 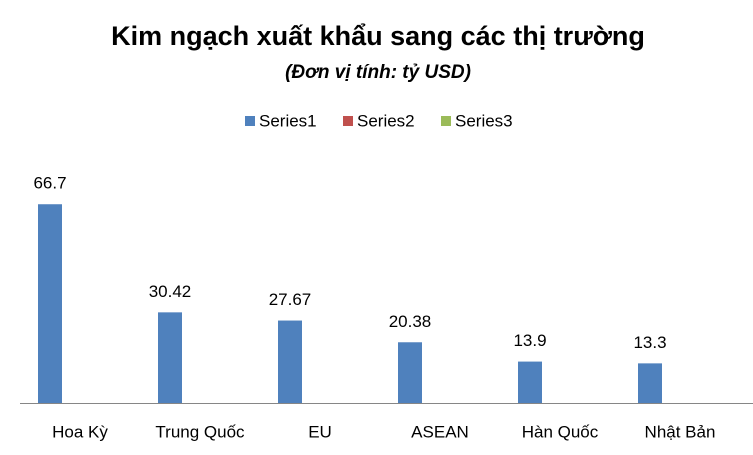 What do you see at coordinates (80, 431) in the screenshot?
I see `x-tick-label: Hoa Kỳ` at bounding box center [80, 431].